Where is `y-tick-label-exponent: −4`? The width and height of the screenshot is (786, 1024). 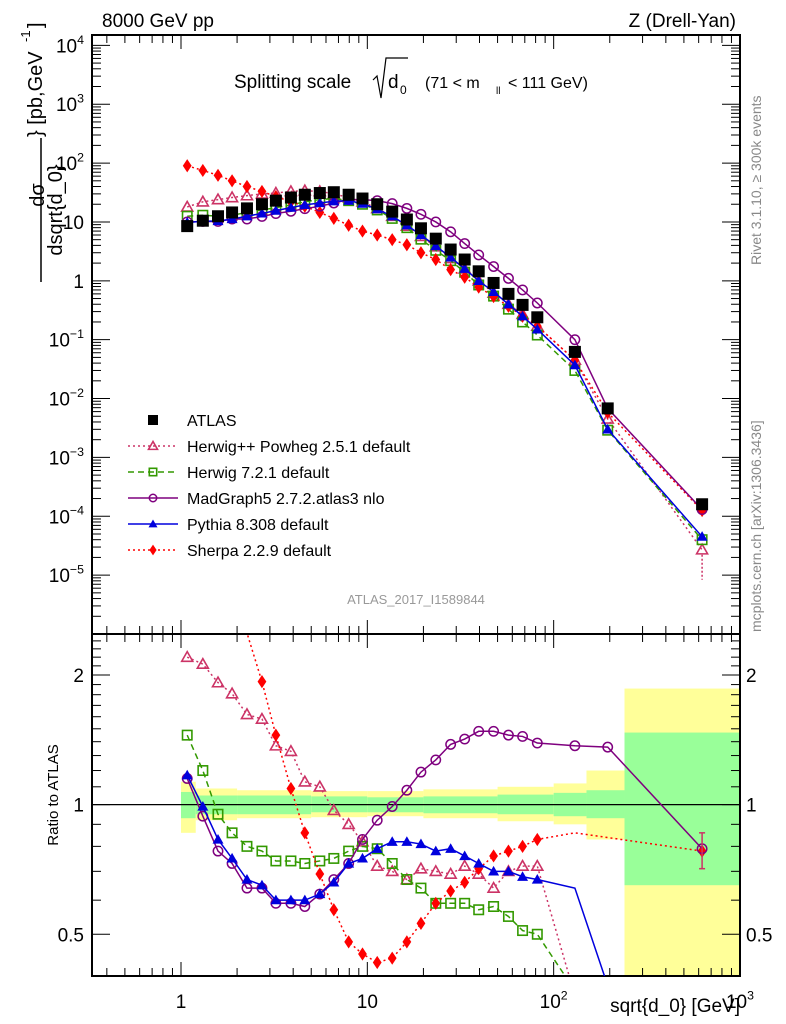 y-tick-label-exponent: −4 is located at coordinates (77, 511).